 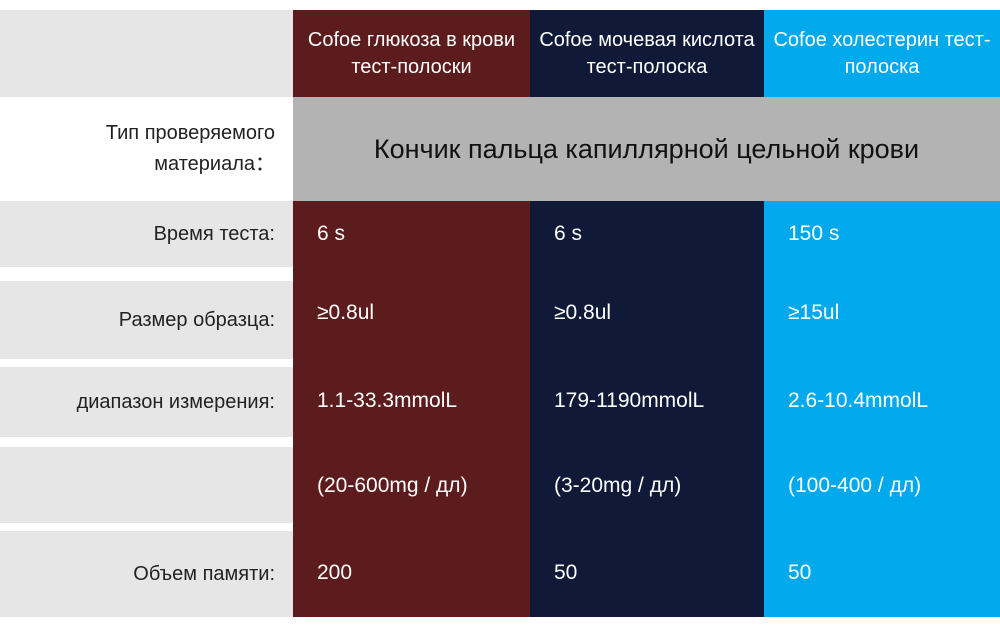 I want to click on cell-uric-range-mg: (3-20mg / дл), so click(x=647, y=486).